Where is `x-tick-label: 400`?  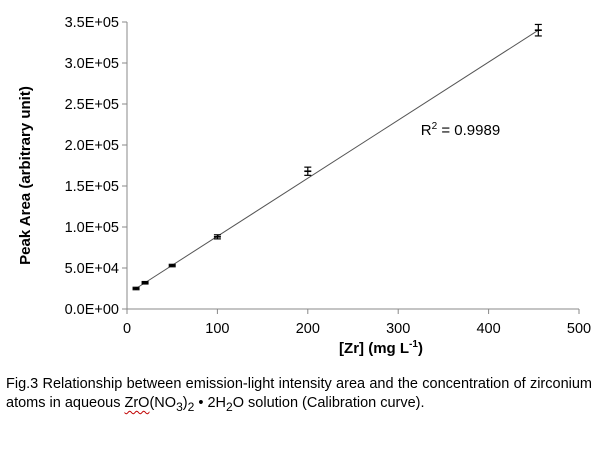 x-tick-label: 400 is located at coordinates (488, 329).